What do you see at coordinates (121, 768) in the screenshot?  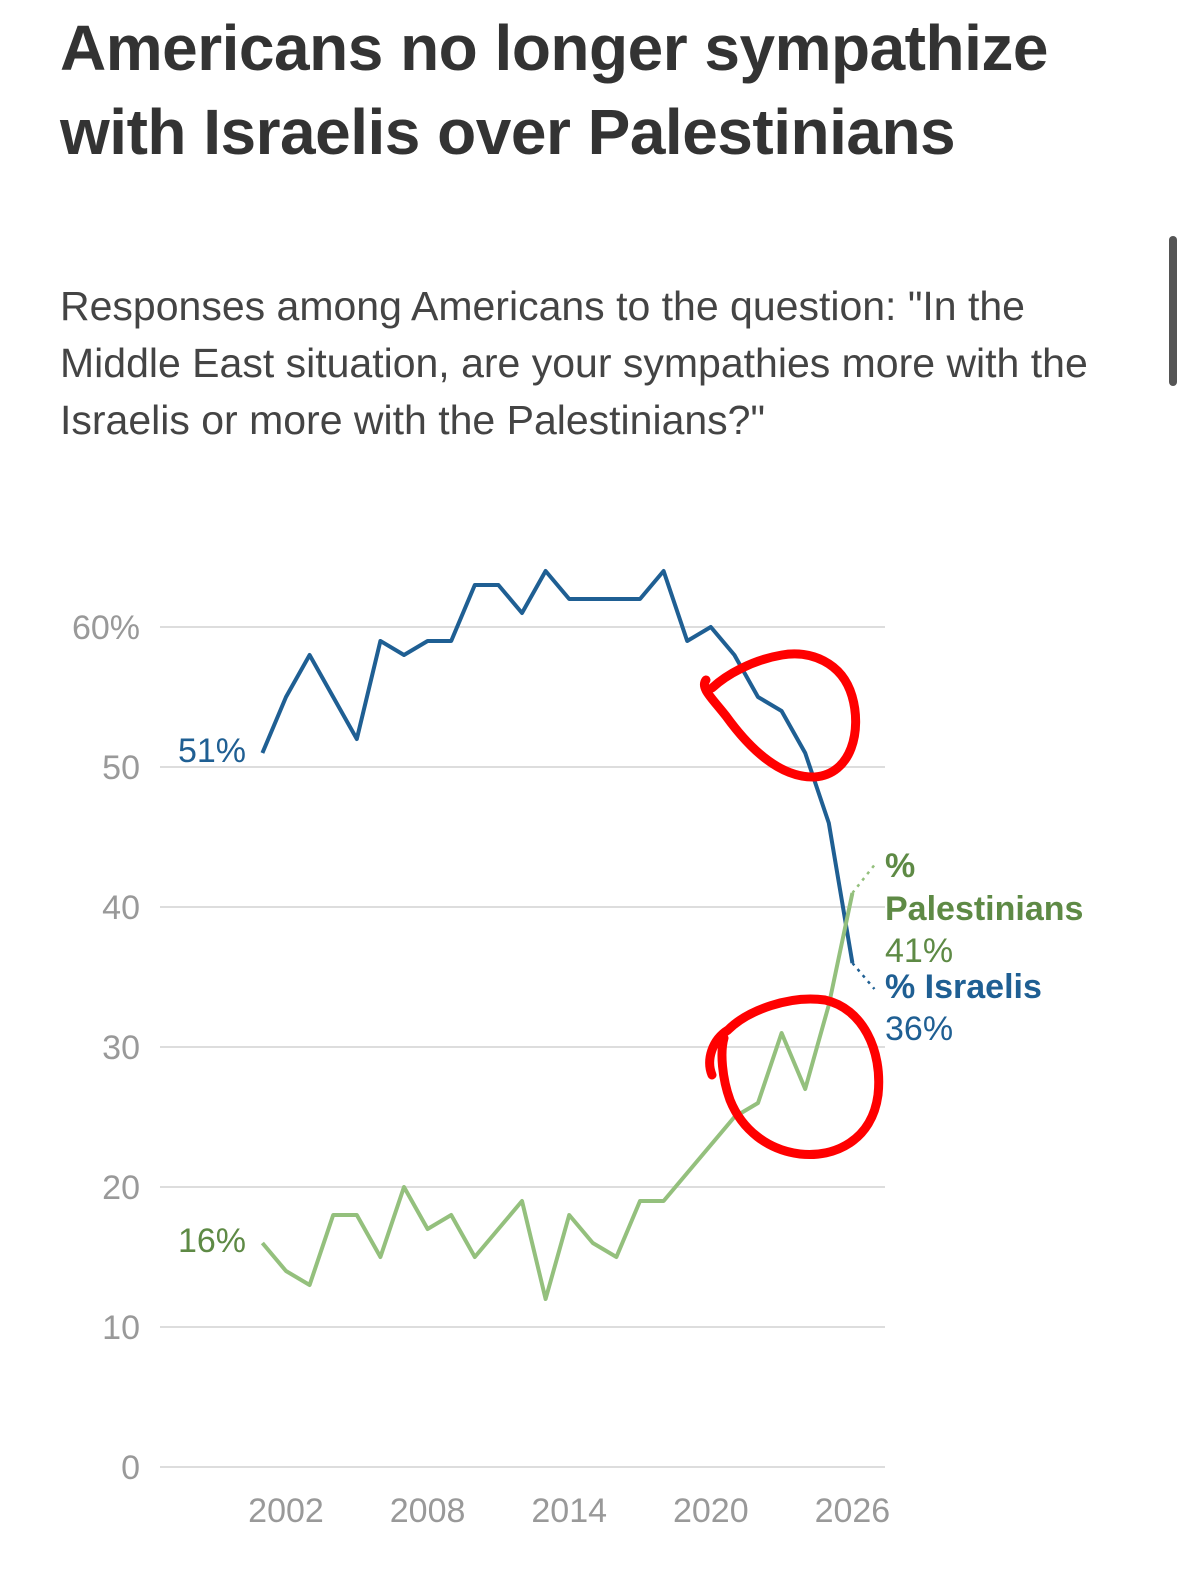 I see `y-tick-label: 50` at bounding box center [121, 768].